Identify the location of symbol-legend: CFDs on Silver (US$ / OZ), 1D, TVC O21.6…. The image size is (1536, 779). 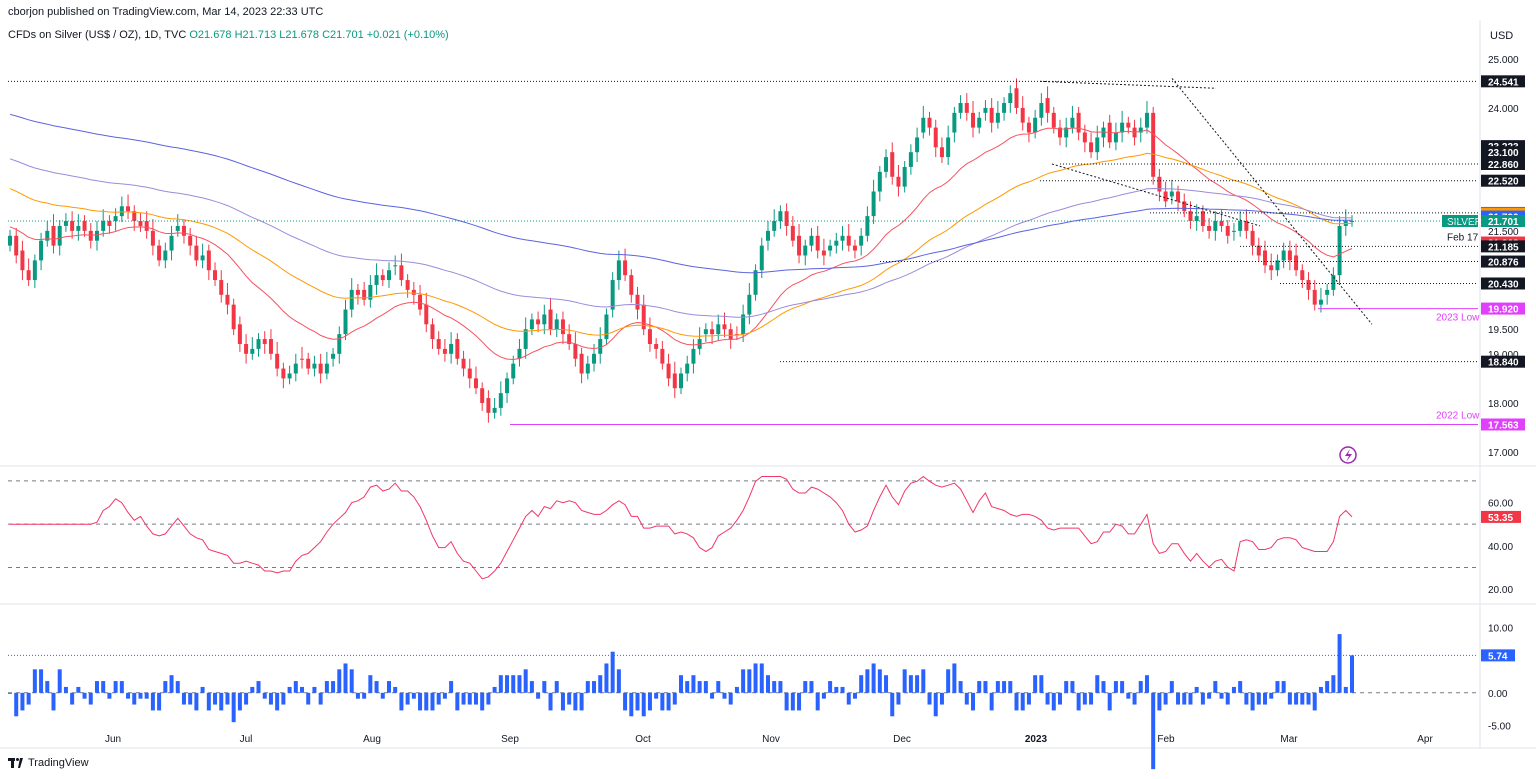
(228, 35).